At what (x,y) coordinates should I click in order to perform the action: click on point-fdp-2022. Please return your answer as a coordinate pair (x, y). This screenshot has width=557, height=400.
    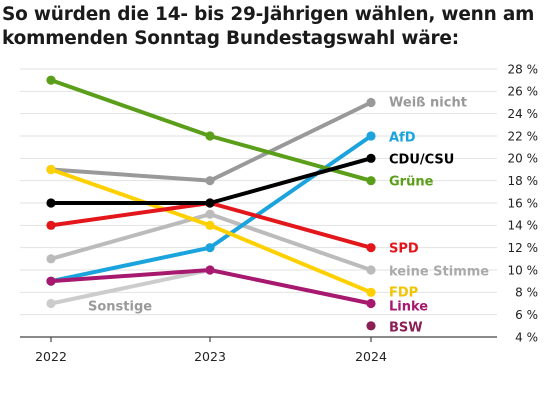
    Looking at the image, I should click on (51, 169).